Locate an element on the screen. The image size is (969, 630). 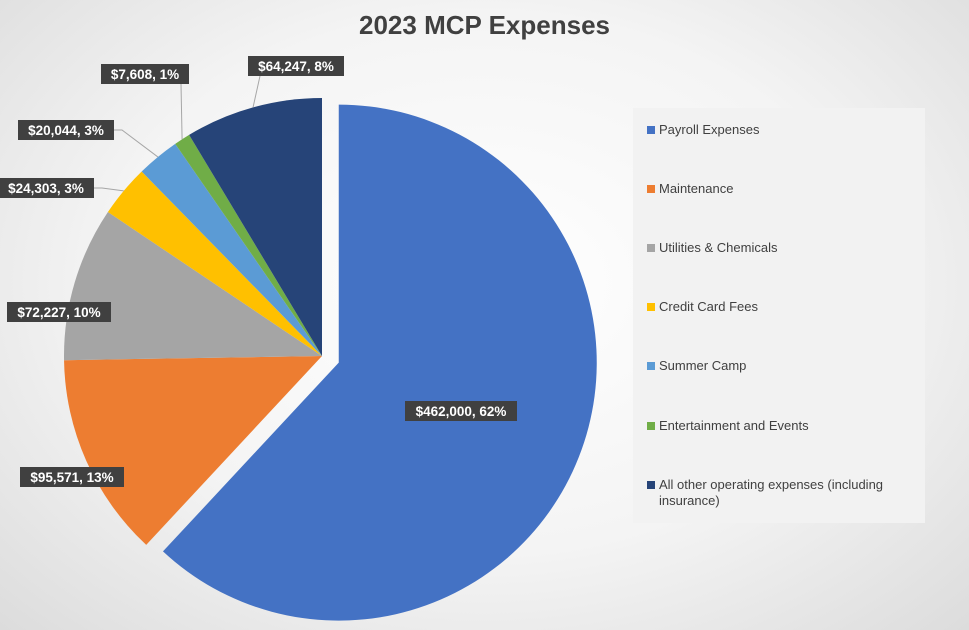
data-label: $95,571, 13% is located at coordinates (72, 477).